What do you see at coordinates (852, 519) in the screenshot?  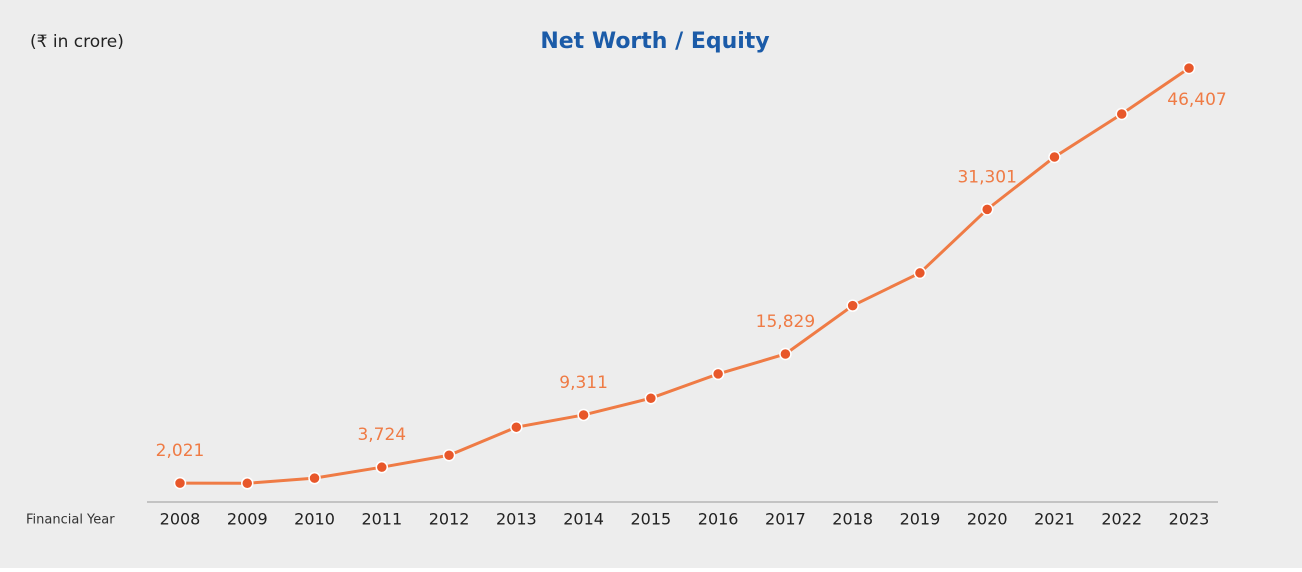 I see `x-tick-label: 2018` at bounding box center [852, 519].